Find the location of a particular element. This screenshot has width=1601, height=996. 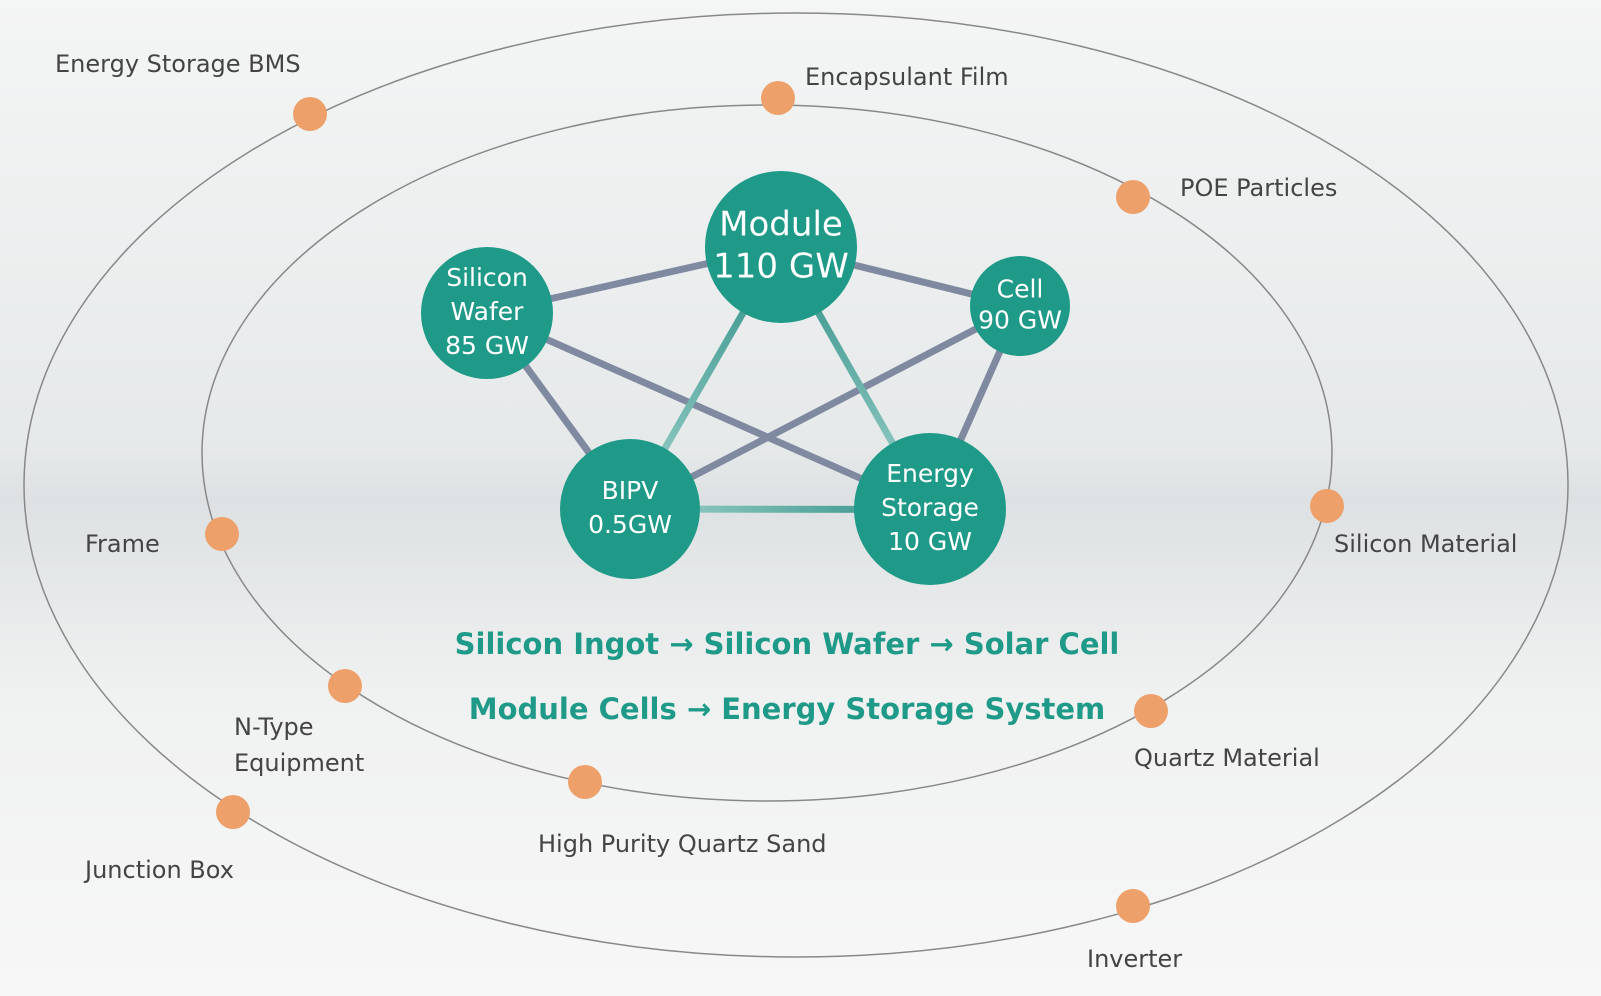

satellite-label: Inverter is located at coordinates (1134, 959).